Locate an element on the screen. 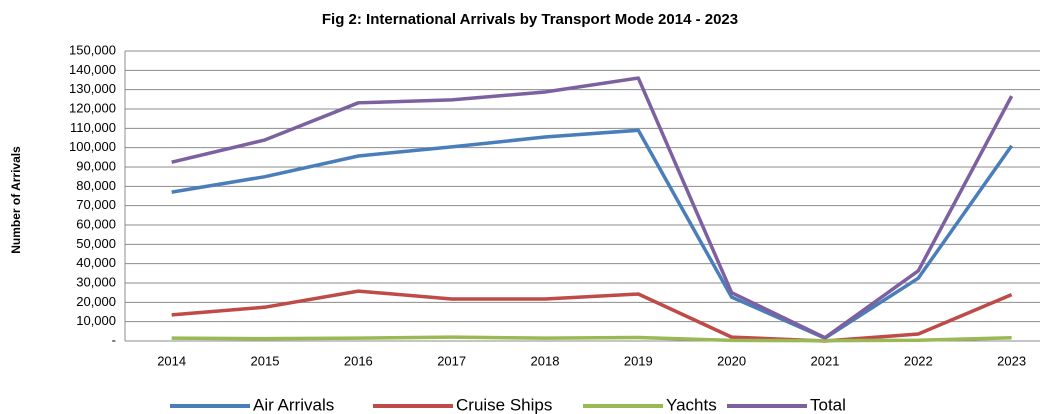  y-tick-label: 80,000 is located at coordinates (96, 185).